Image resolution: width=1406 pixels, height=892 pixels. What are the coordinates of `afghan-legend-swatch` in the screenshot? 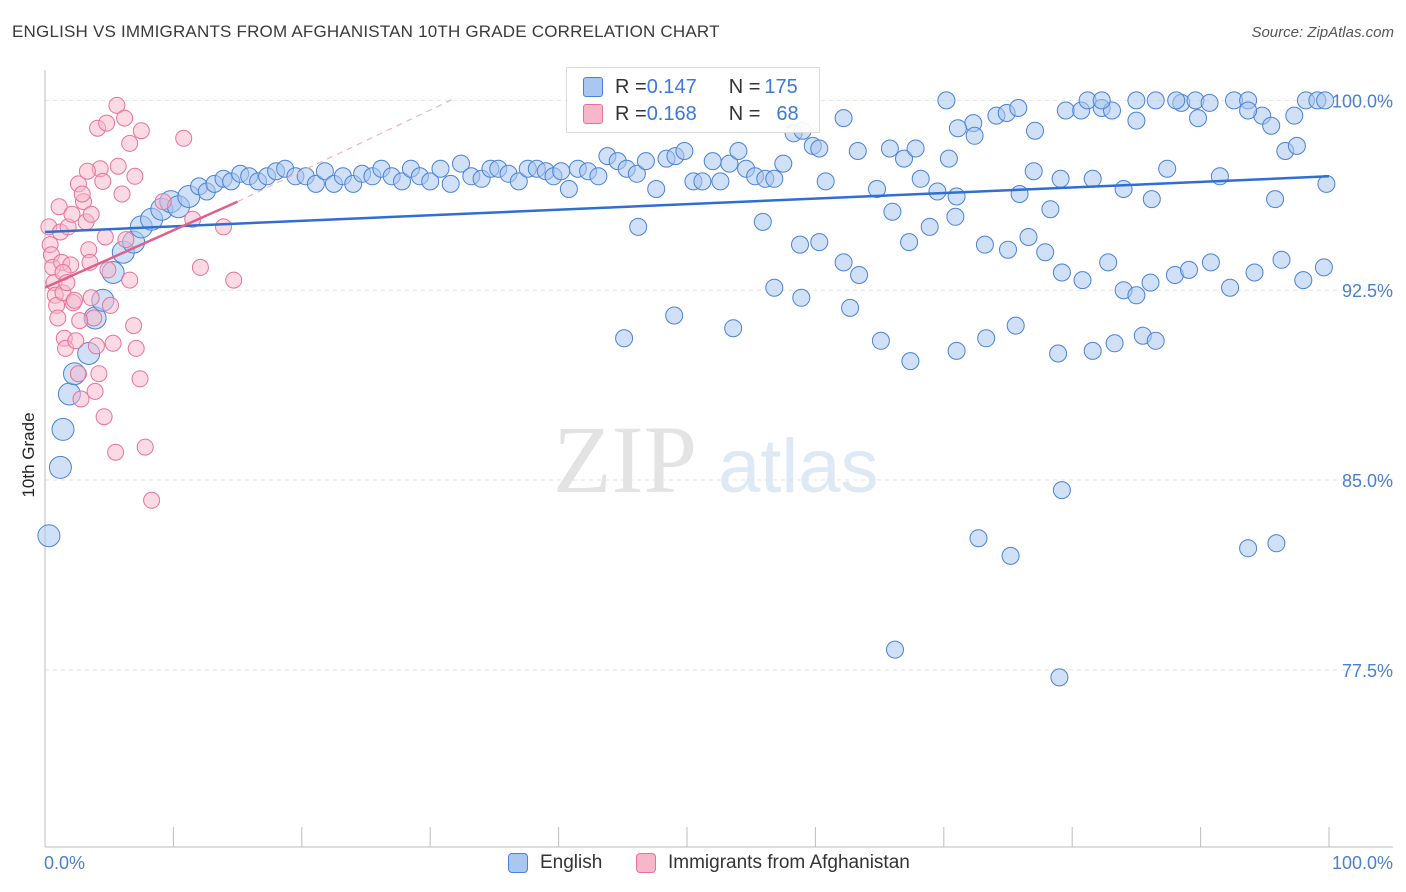 It's located at (646, 863).